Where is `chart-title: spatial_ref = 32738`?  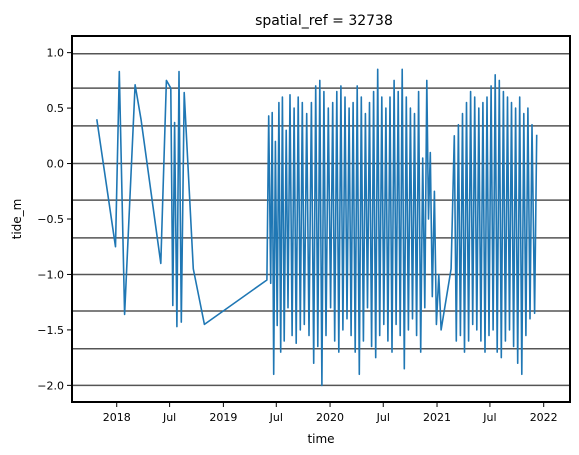 chart-title: spatial_ref = 32738 is located at coordinates (324, 21).